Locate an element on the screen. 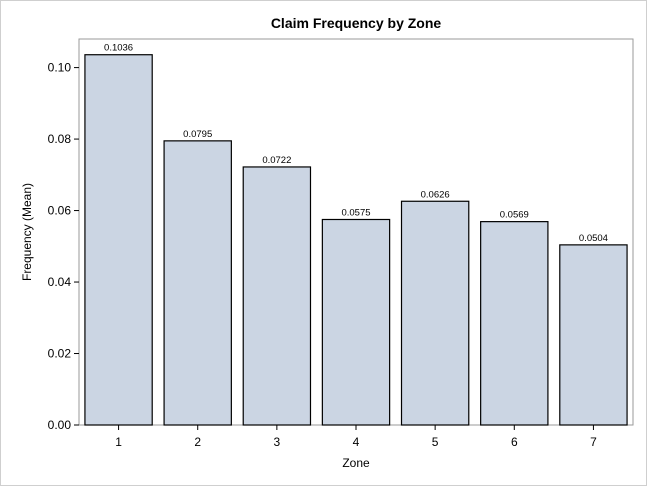  x-tick-label: 4 is located at coordinates (356, 442).